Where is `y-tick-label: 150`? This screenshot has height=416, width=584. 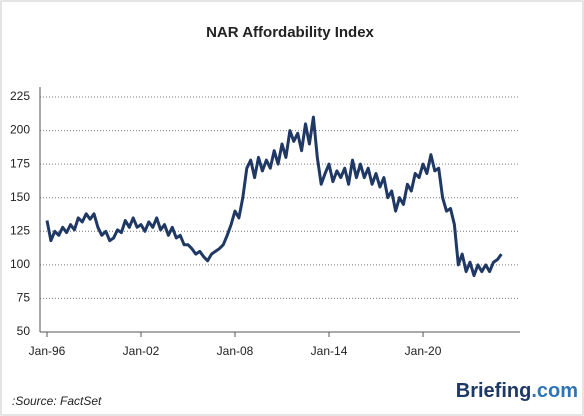 y-tick-label: 150 is located at coordinates (20, 197).